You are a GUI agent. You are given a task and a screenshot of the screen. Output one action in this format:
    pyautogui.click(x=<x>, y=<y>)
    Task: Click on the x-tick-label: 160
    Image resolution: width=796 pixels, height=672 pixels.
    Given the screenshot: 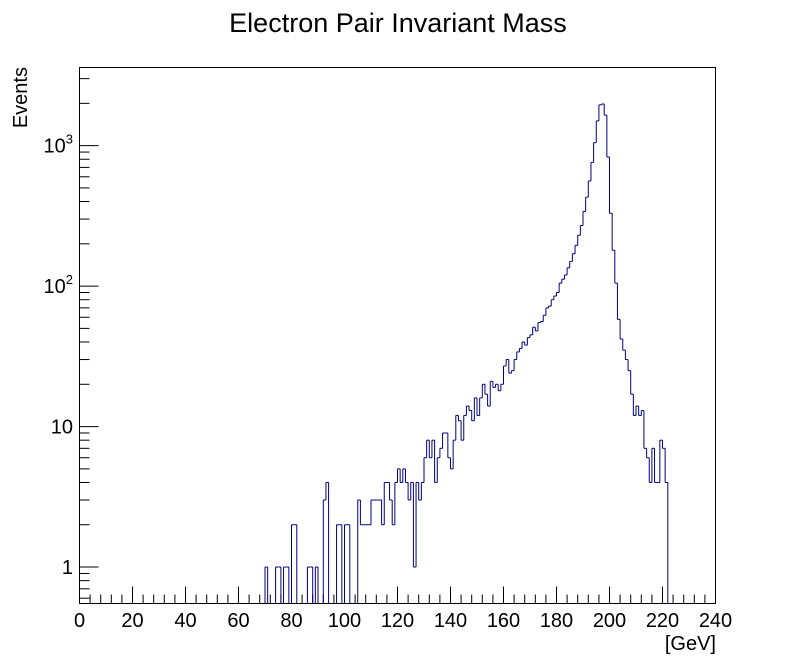 What is the action you would take?
    pyautogui.click(x=503, y=621)
    